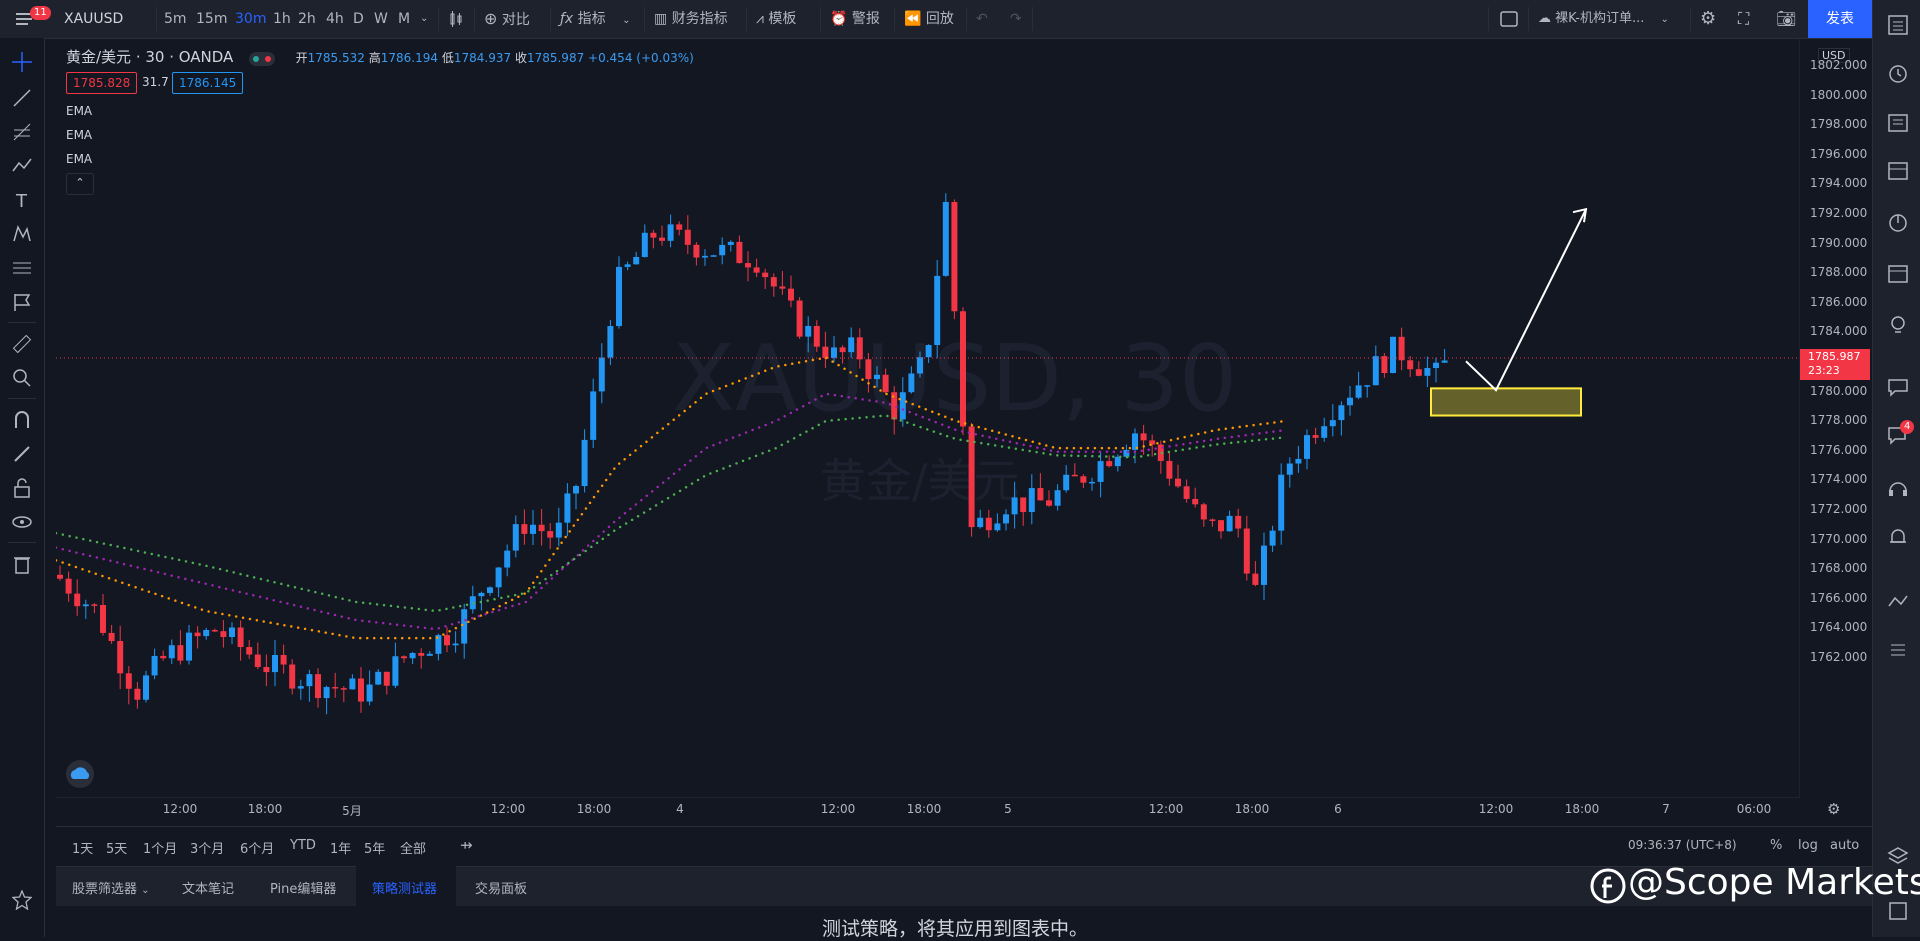 The width and height of the screenshot is (1920, 941). I want to click on layers-icon, so click(1898, 857).